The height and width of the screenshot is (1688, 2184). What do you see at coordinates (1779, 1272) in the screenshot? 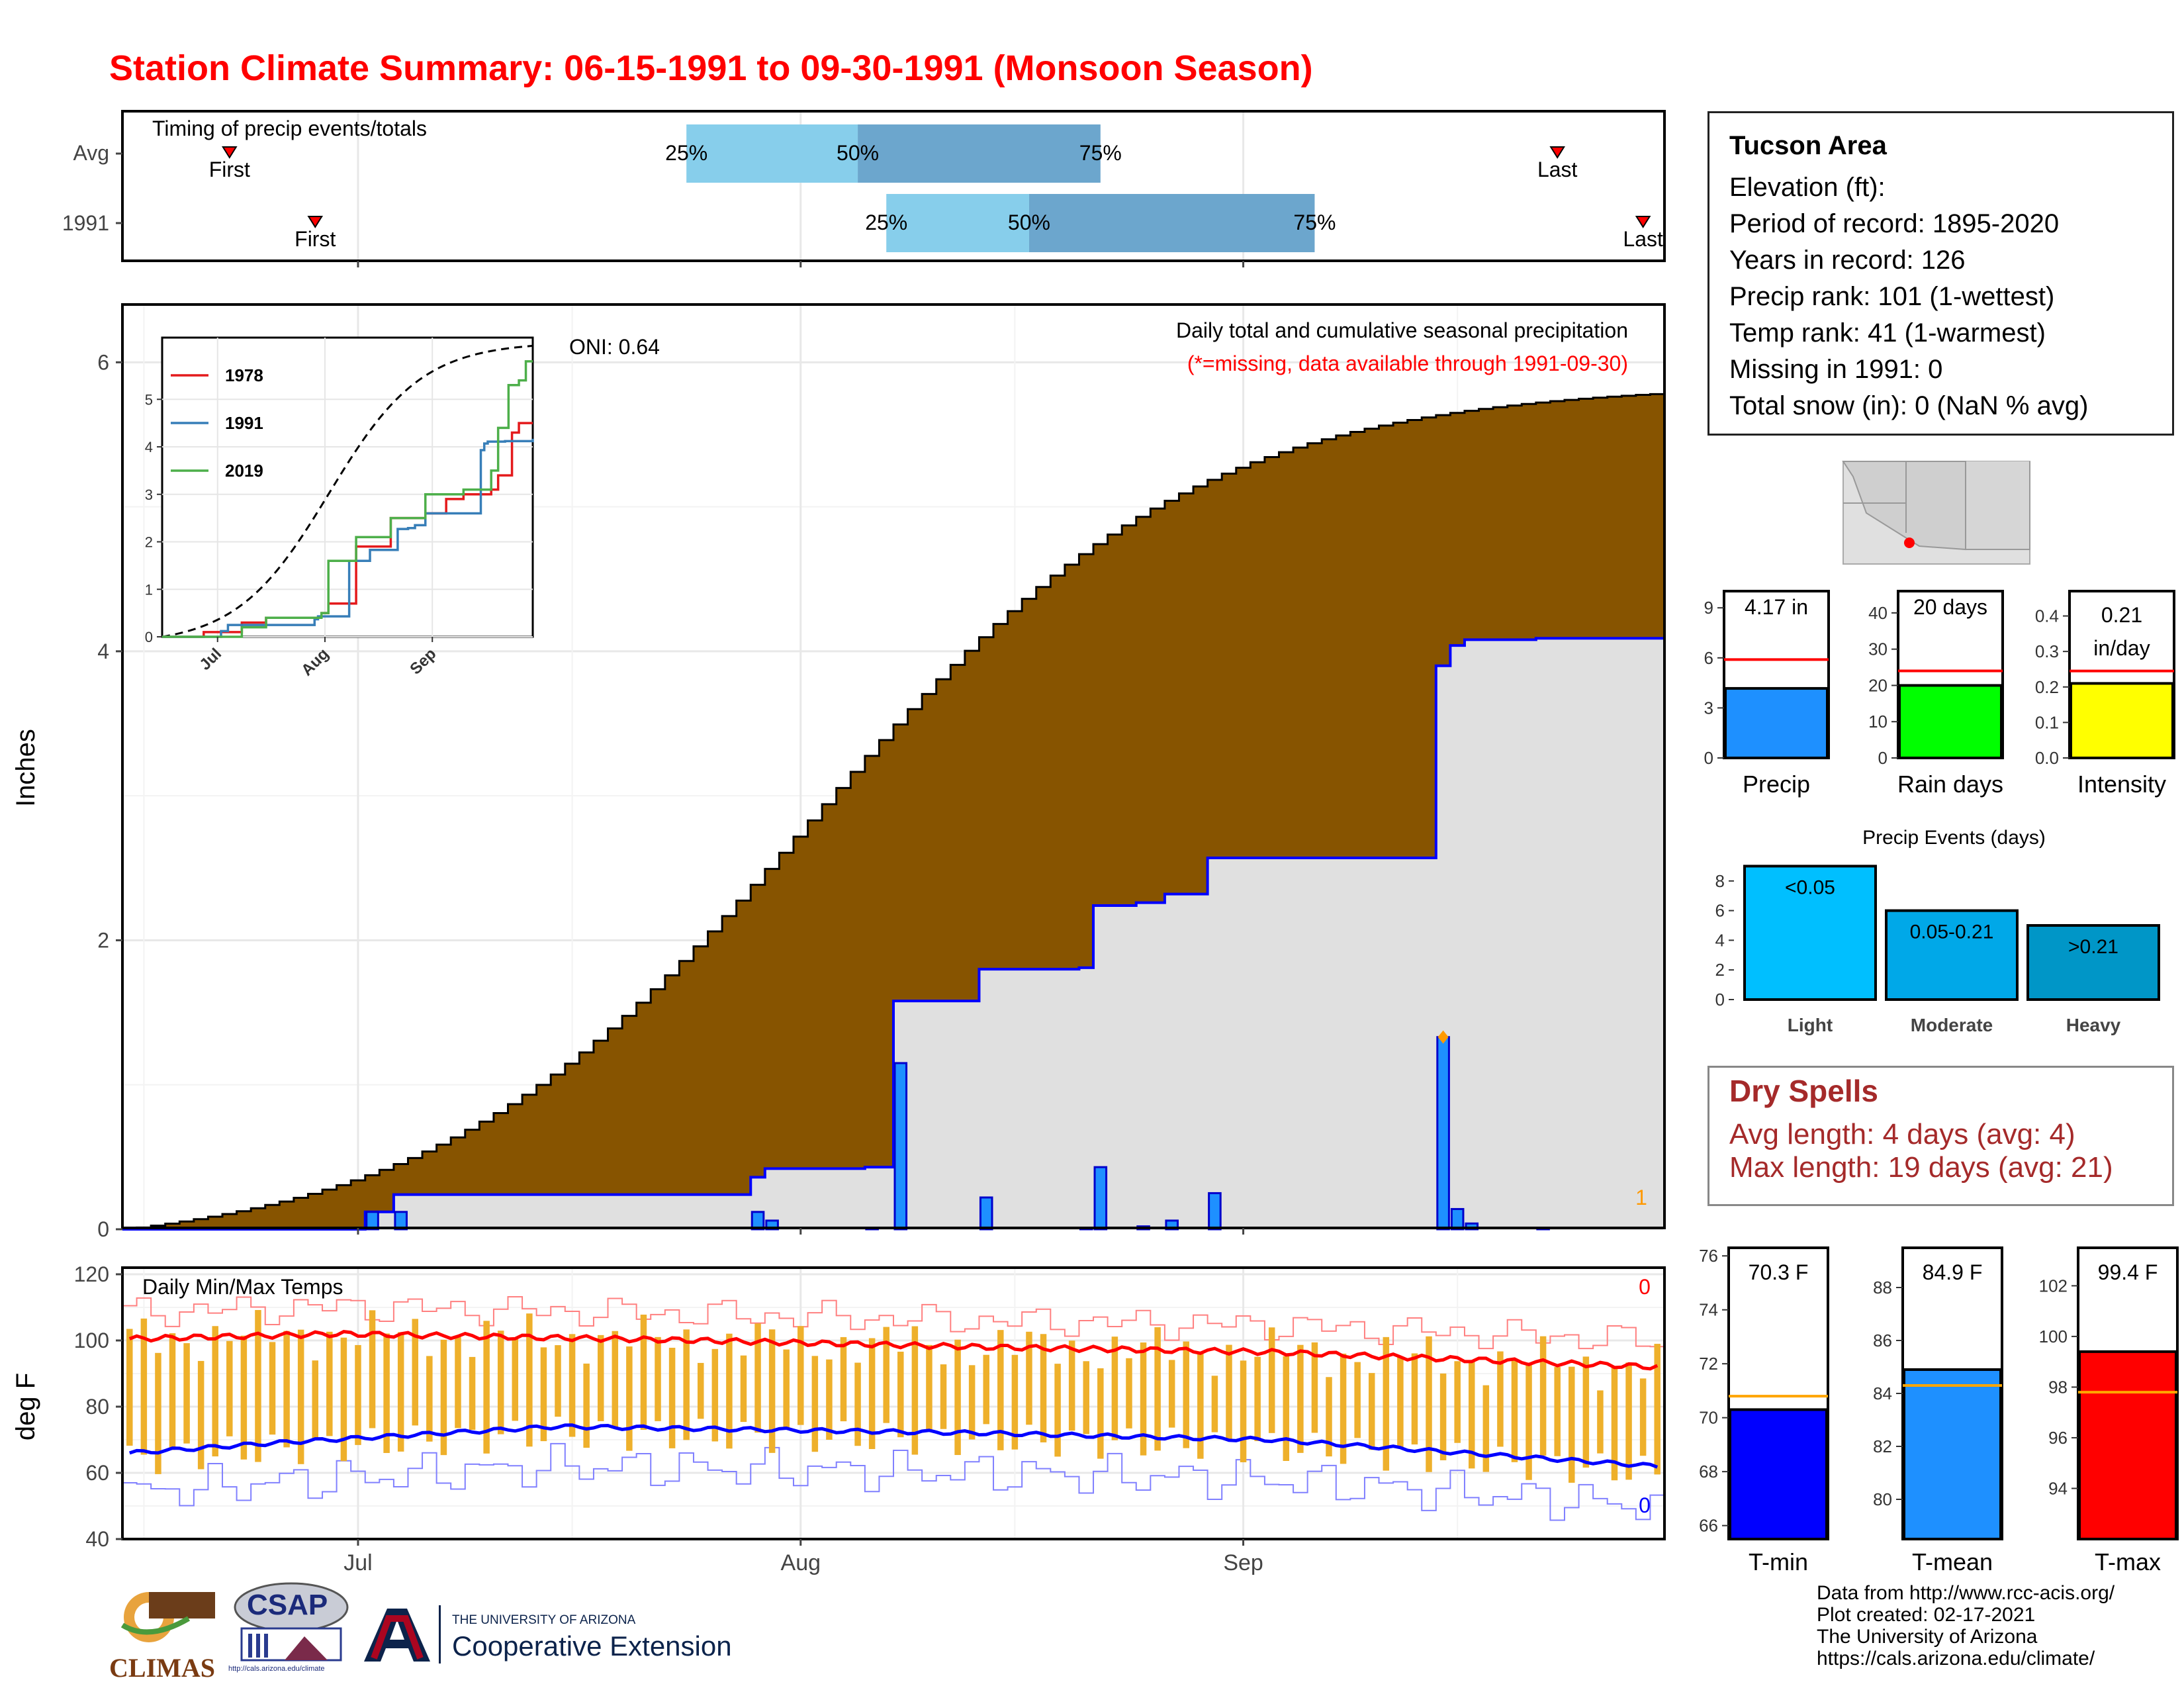
I see `temp-stat-value: 70.3 F` at bounding box center [1779, 1272].